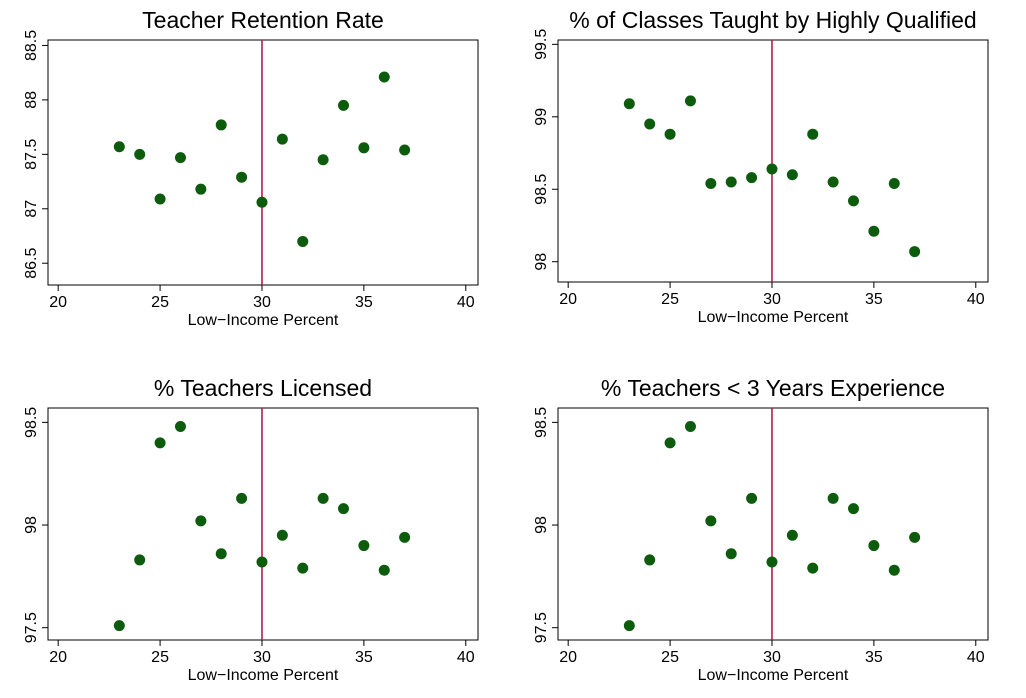 The width and height of the screenshot is (1026, 698). I want to click on chart-title: % of Classes Taught by Highly Qualified, so click(772, 20).